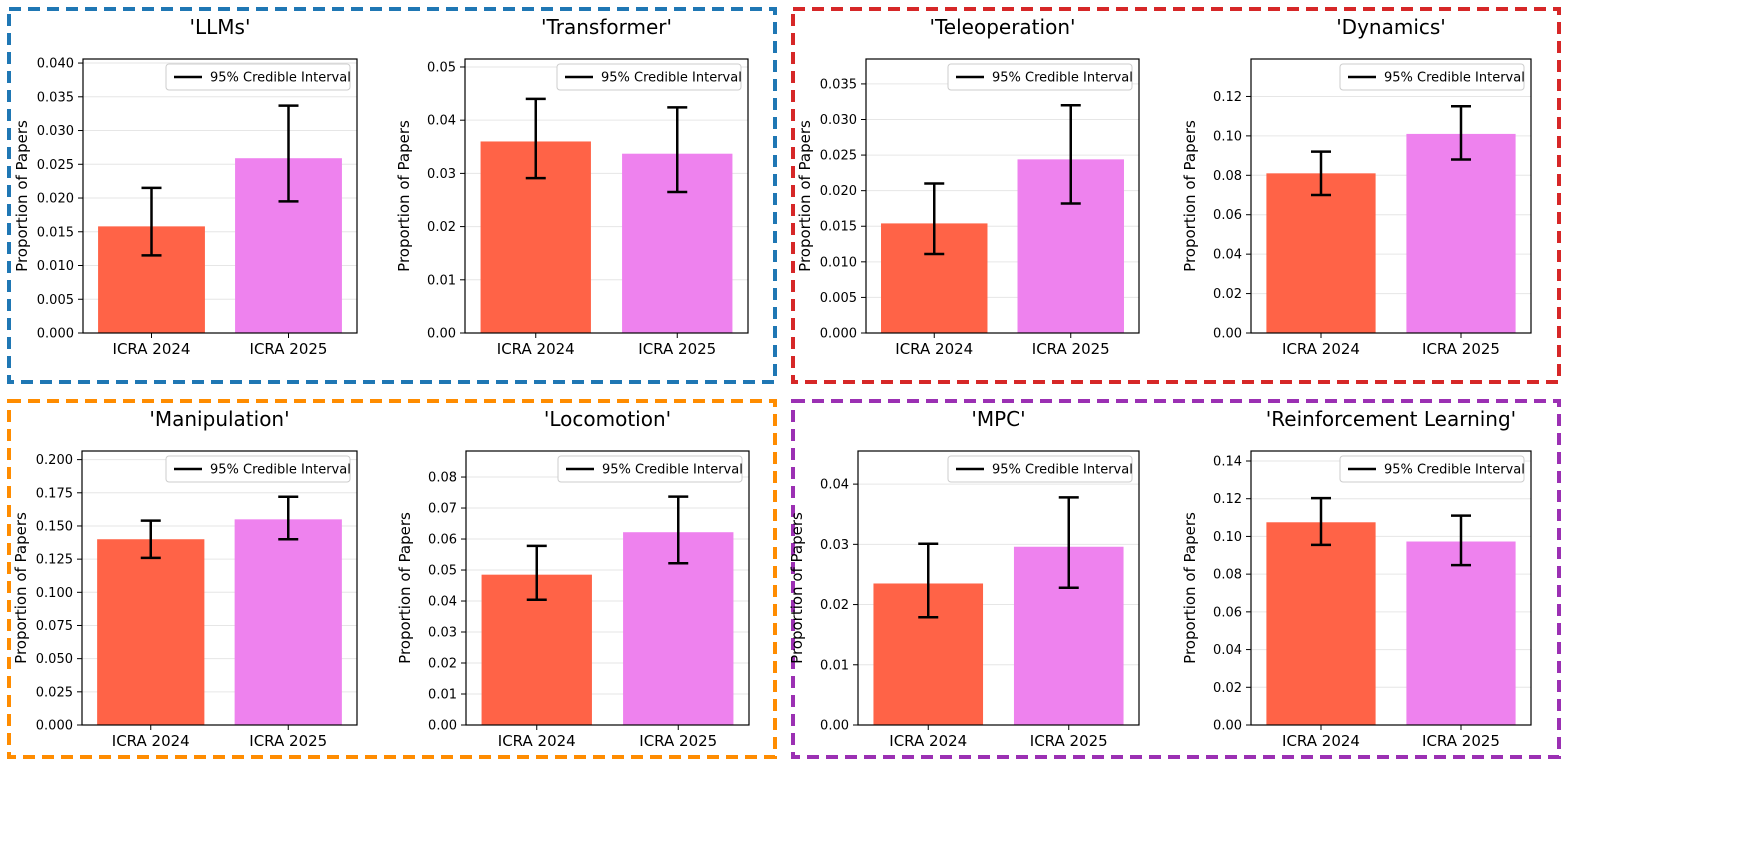 Image resolution: width=1760 pixels, height=861 pixels. What do you see at coordinates (1227, 215) in the screenshot?
I see `y-tick-label: 0.06` at bounding box center [1227, 215].